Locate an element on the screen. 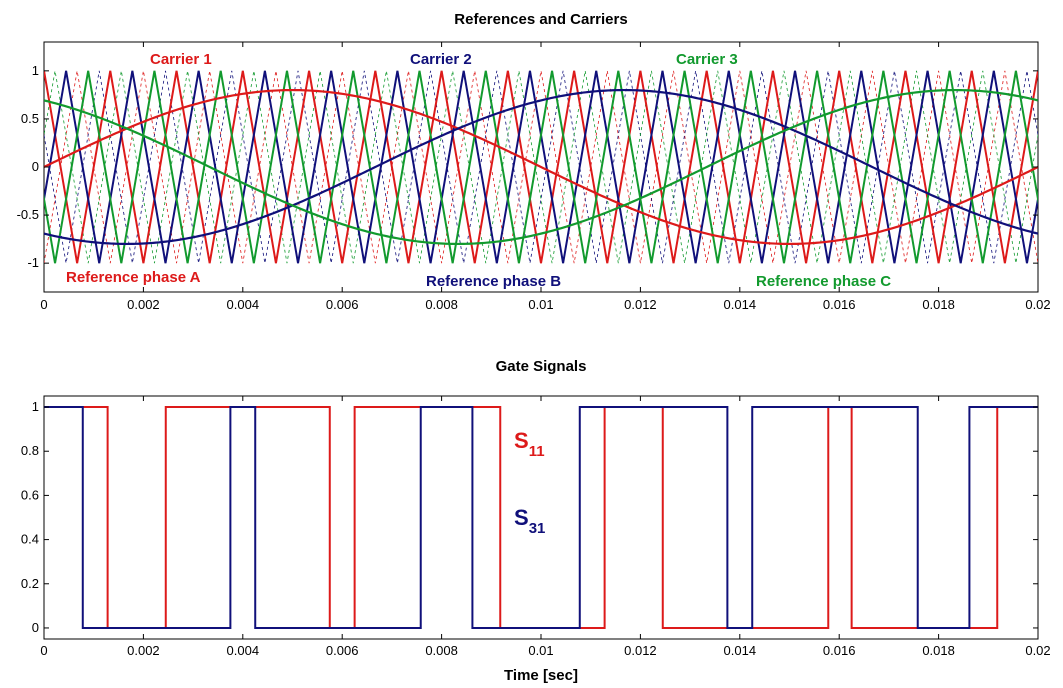 The height and width of the screenshot is (688, 1063). bottom-x-tick-label: 0.006 is located at coordinates (342, 650).